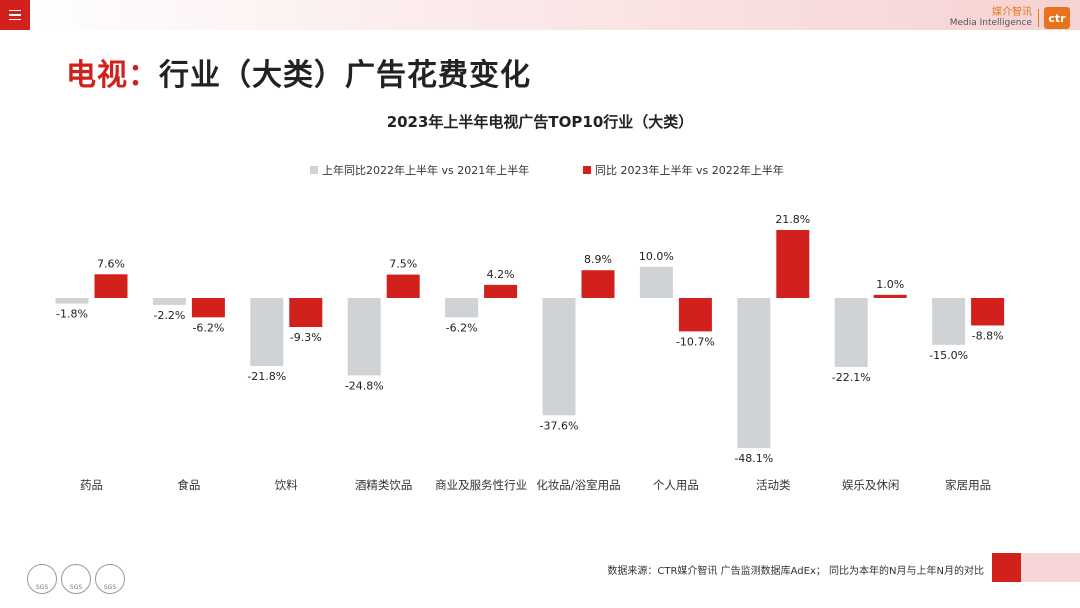 The height and width of the screenshot is (608, 1080). Describe the element at coordinates (306, 337) in the screenshot. I see `data-label: -9.3%` at that location.